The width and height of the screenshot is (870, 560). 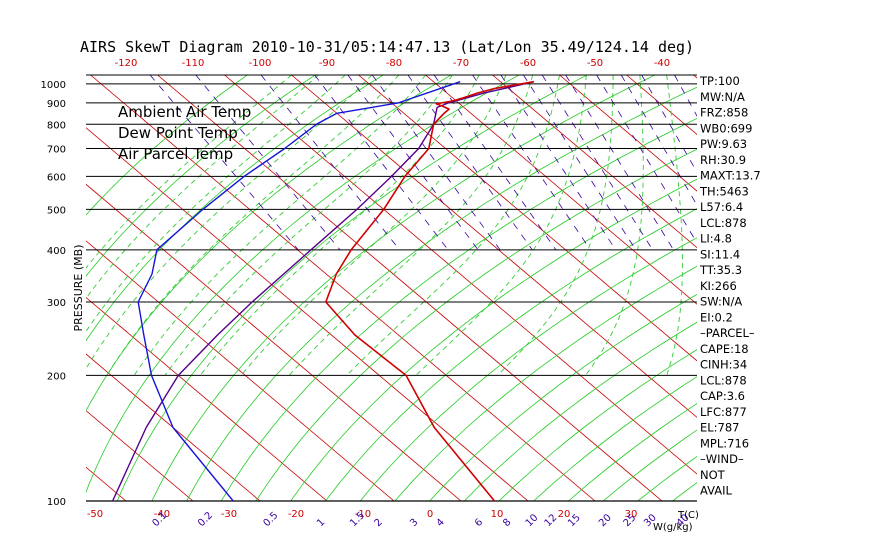 What do you see at coordinates (723, 144) in the screenshot?
I see `index-item: PW:9.63` at bounding box center [723, 144].